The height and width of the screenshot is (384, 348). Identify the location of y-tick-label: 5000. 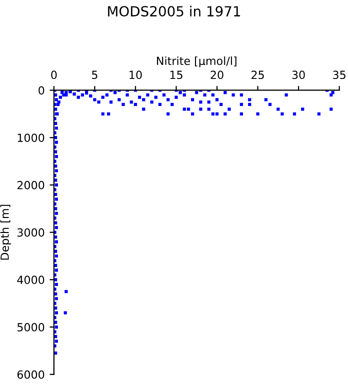
(30, 327).